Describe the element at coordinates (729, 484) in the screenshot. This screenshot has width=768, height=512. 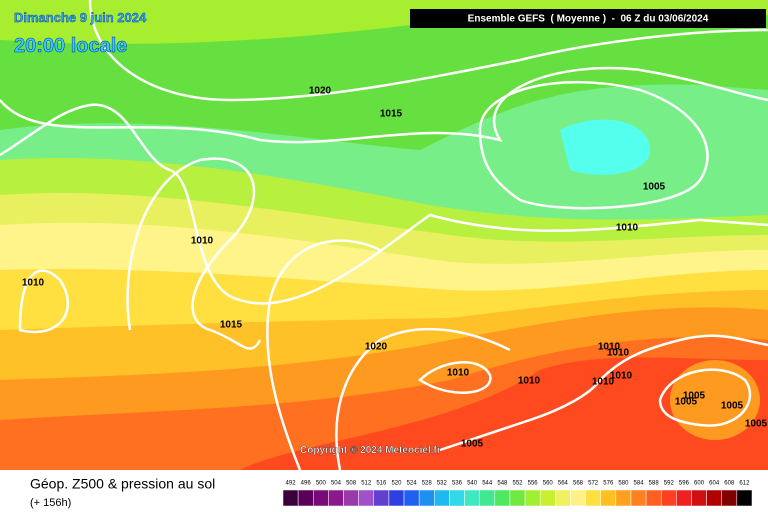
I see `scale-label: 608` at that location.